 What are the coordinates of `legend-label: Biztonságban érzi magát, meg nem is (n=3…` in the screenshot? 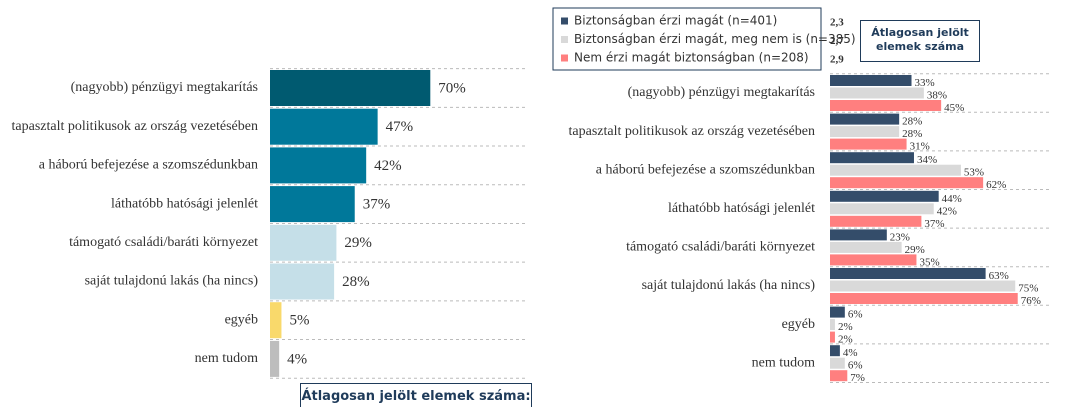 It's located at (715, 39).